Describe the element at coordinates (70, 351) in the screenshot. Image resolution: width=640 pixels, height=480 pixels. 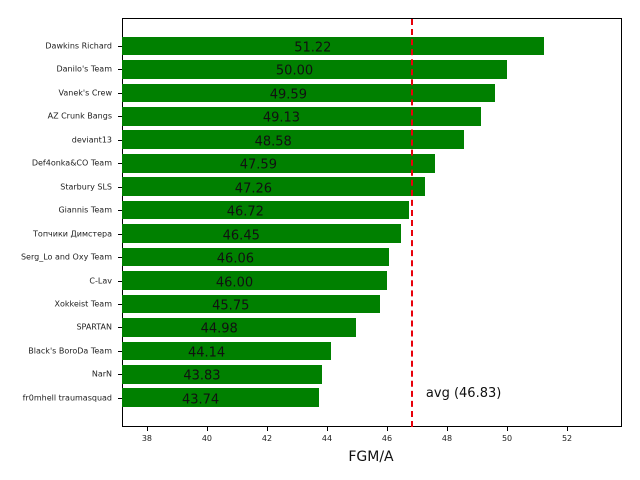
I see `y-tick-label: Black's BoroDa Team` at that location.